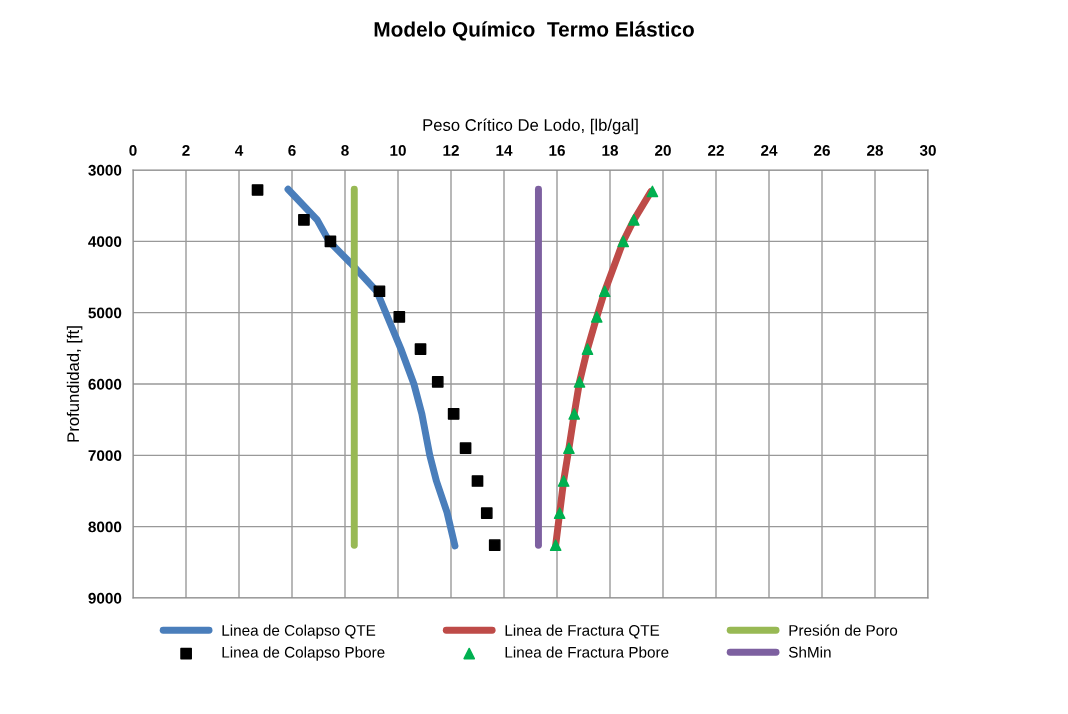  I want to click on y-tick-label: 9000, so click(105, 598).